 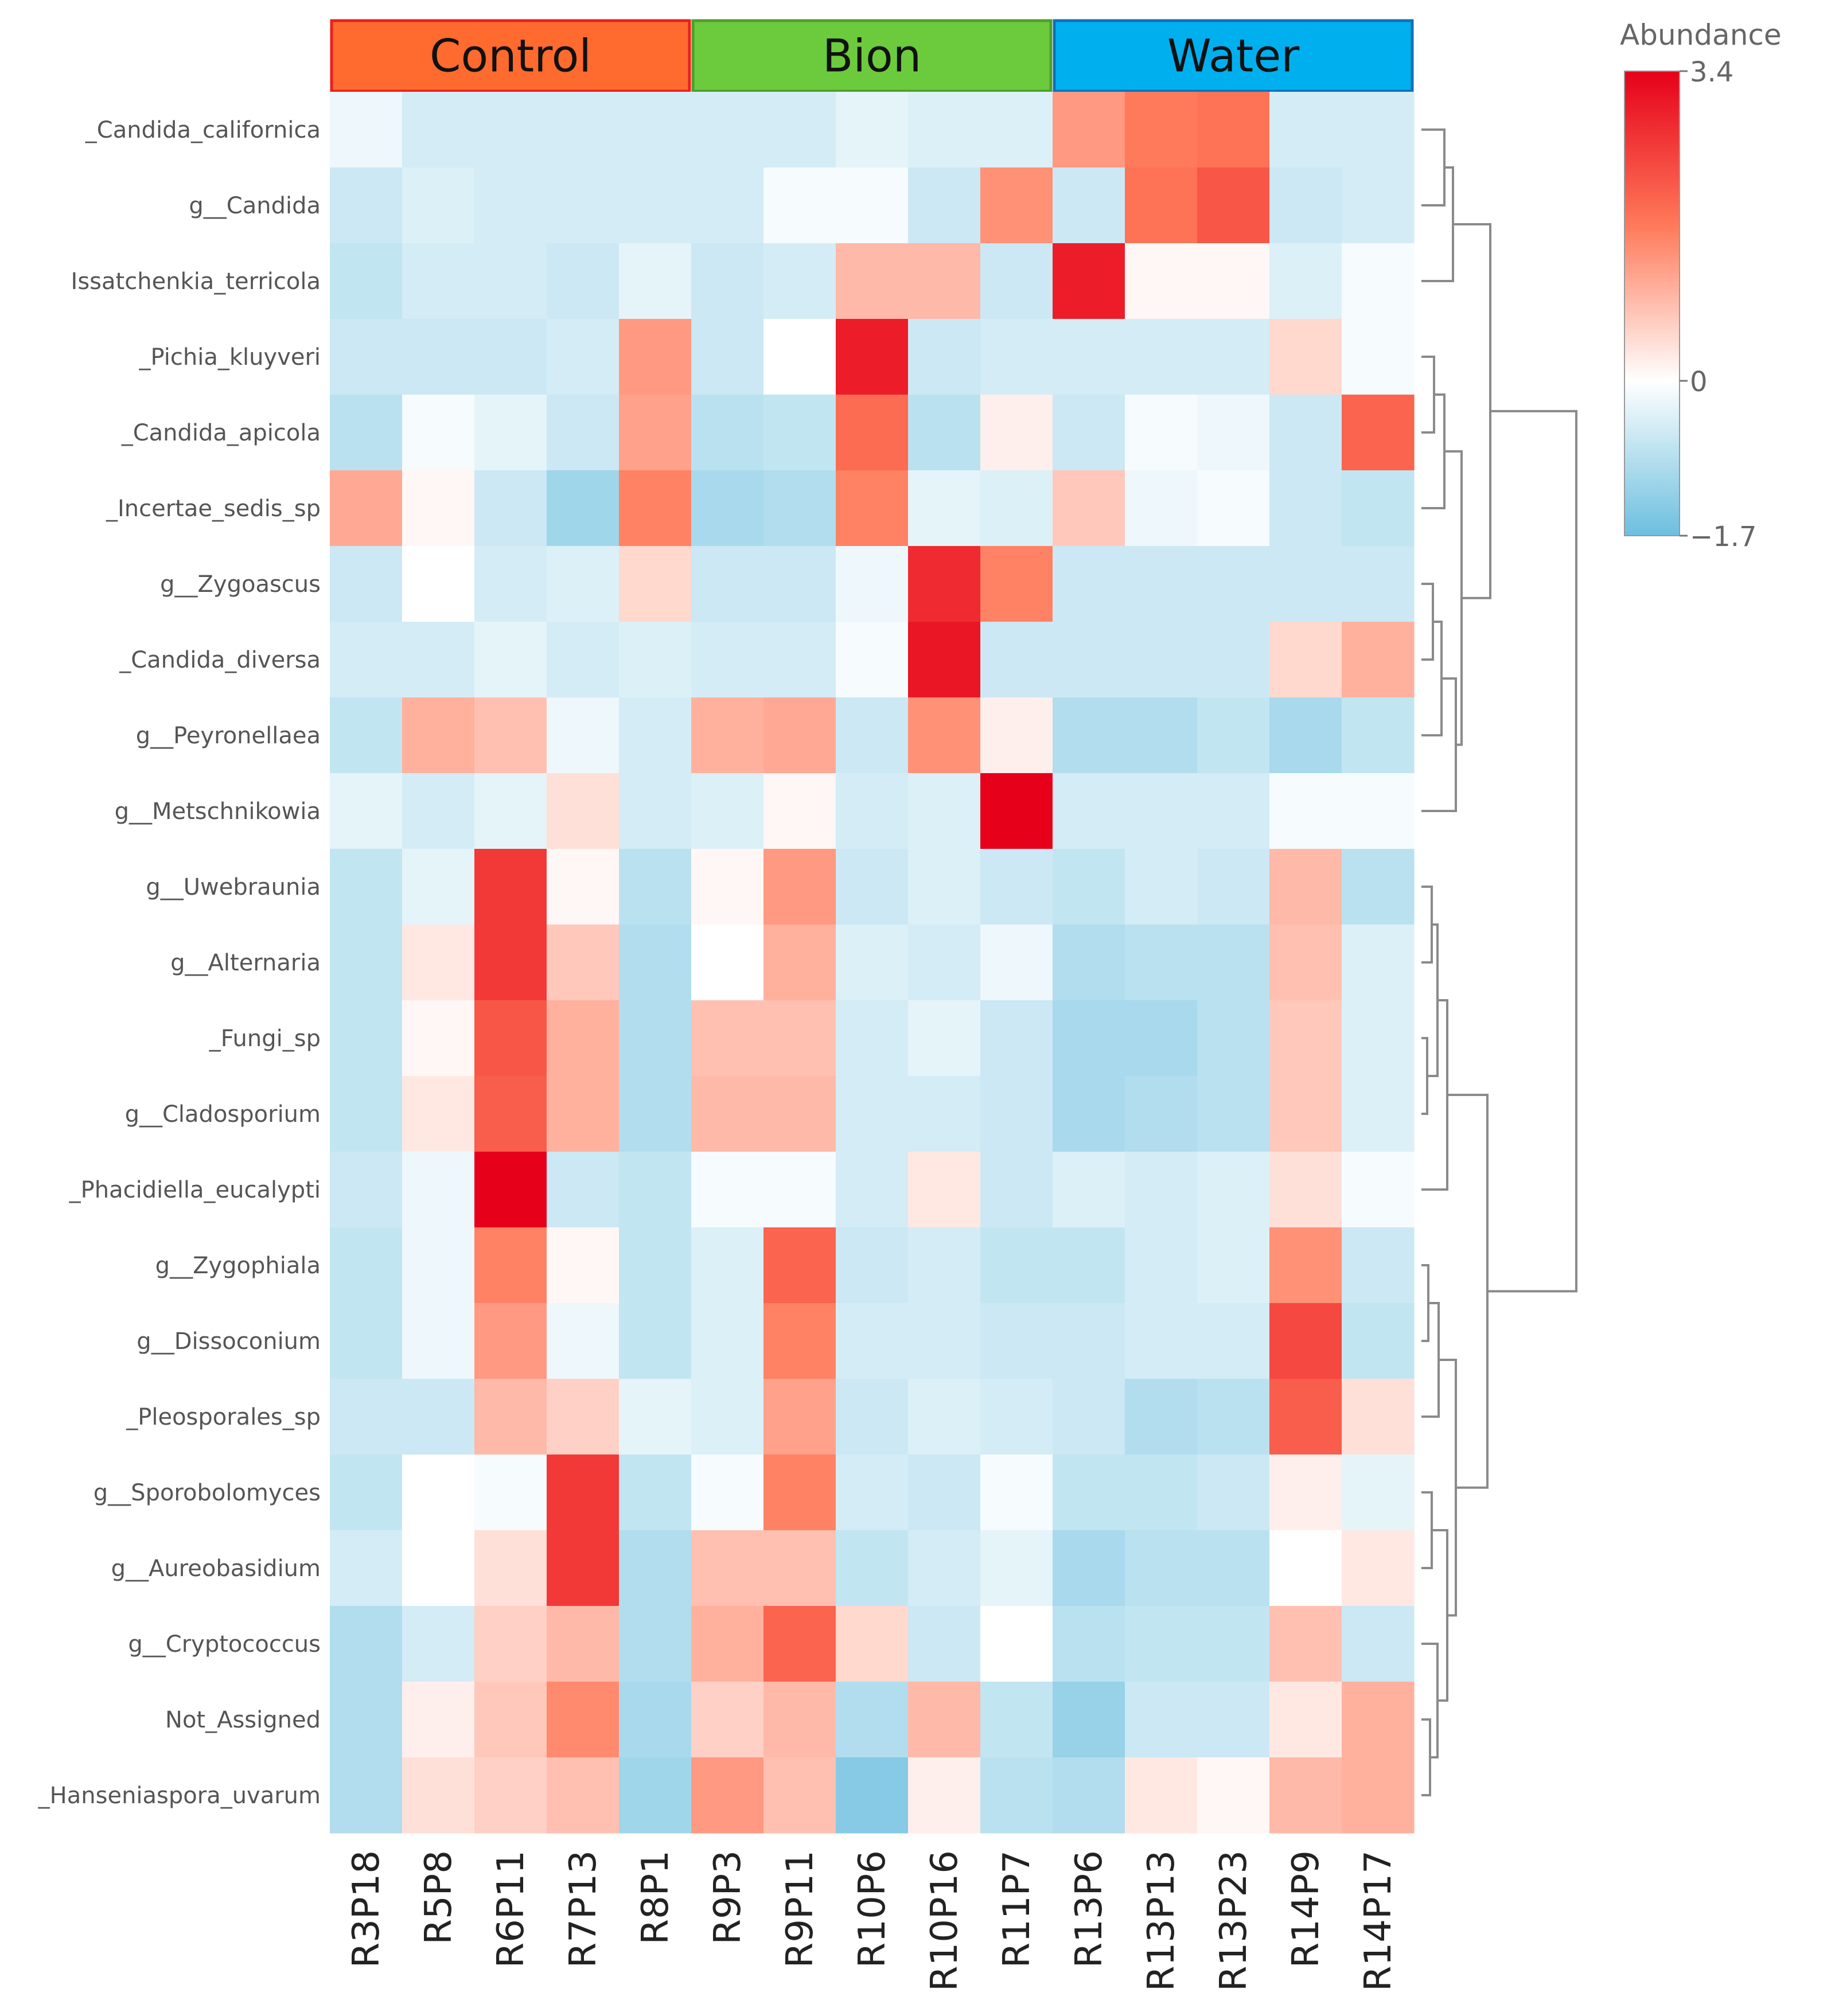 I want to click on group-bar-control, so click(x=511, y=56).